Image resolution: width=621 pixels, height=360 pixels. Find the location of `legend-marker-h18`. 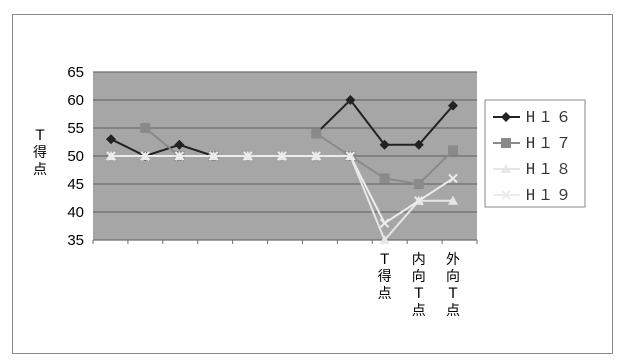

legend-marker-h18 is located at coordinates (506, 168).